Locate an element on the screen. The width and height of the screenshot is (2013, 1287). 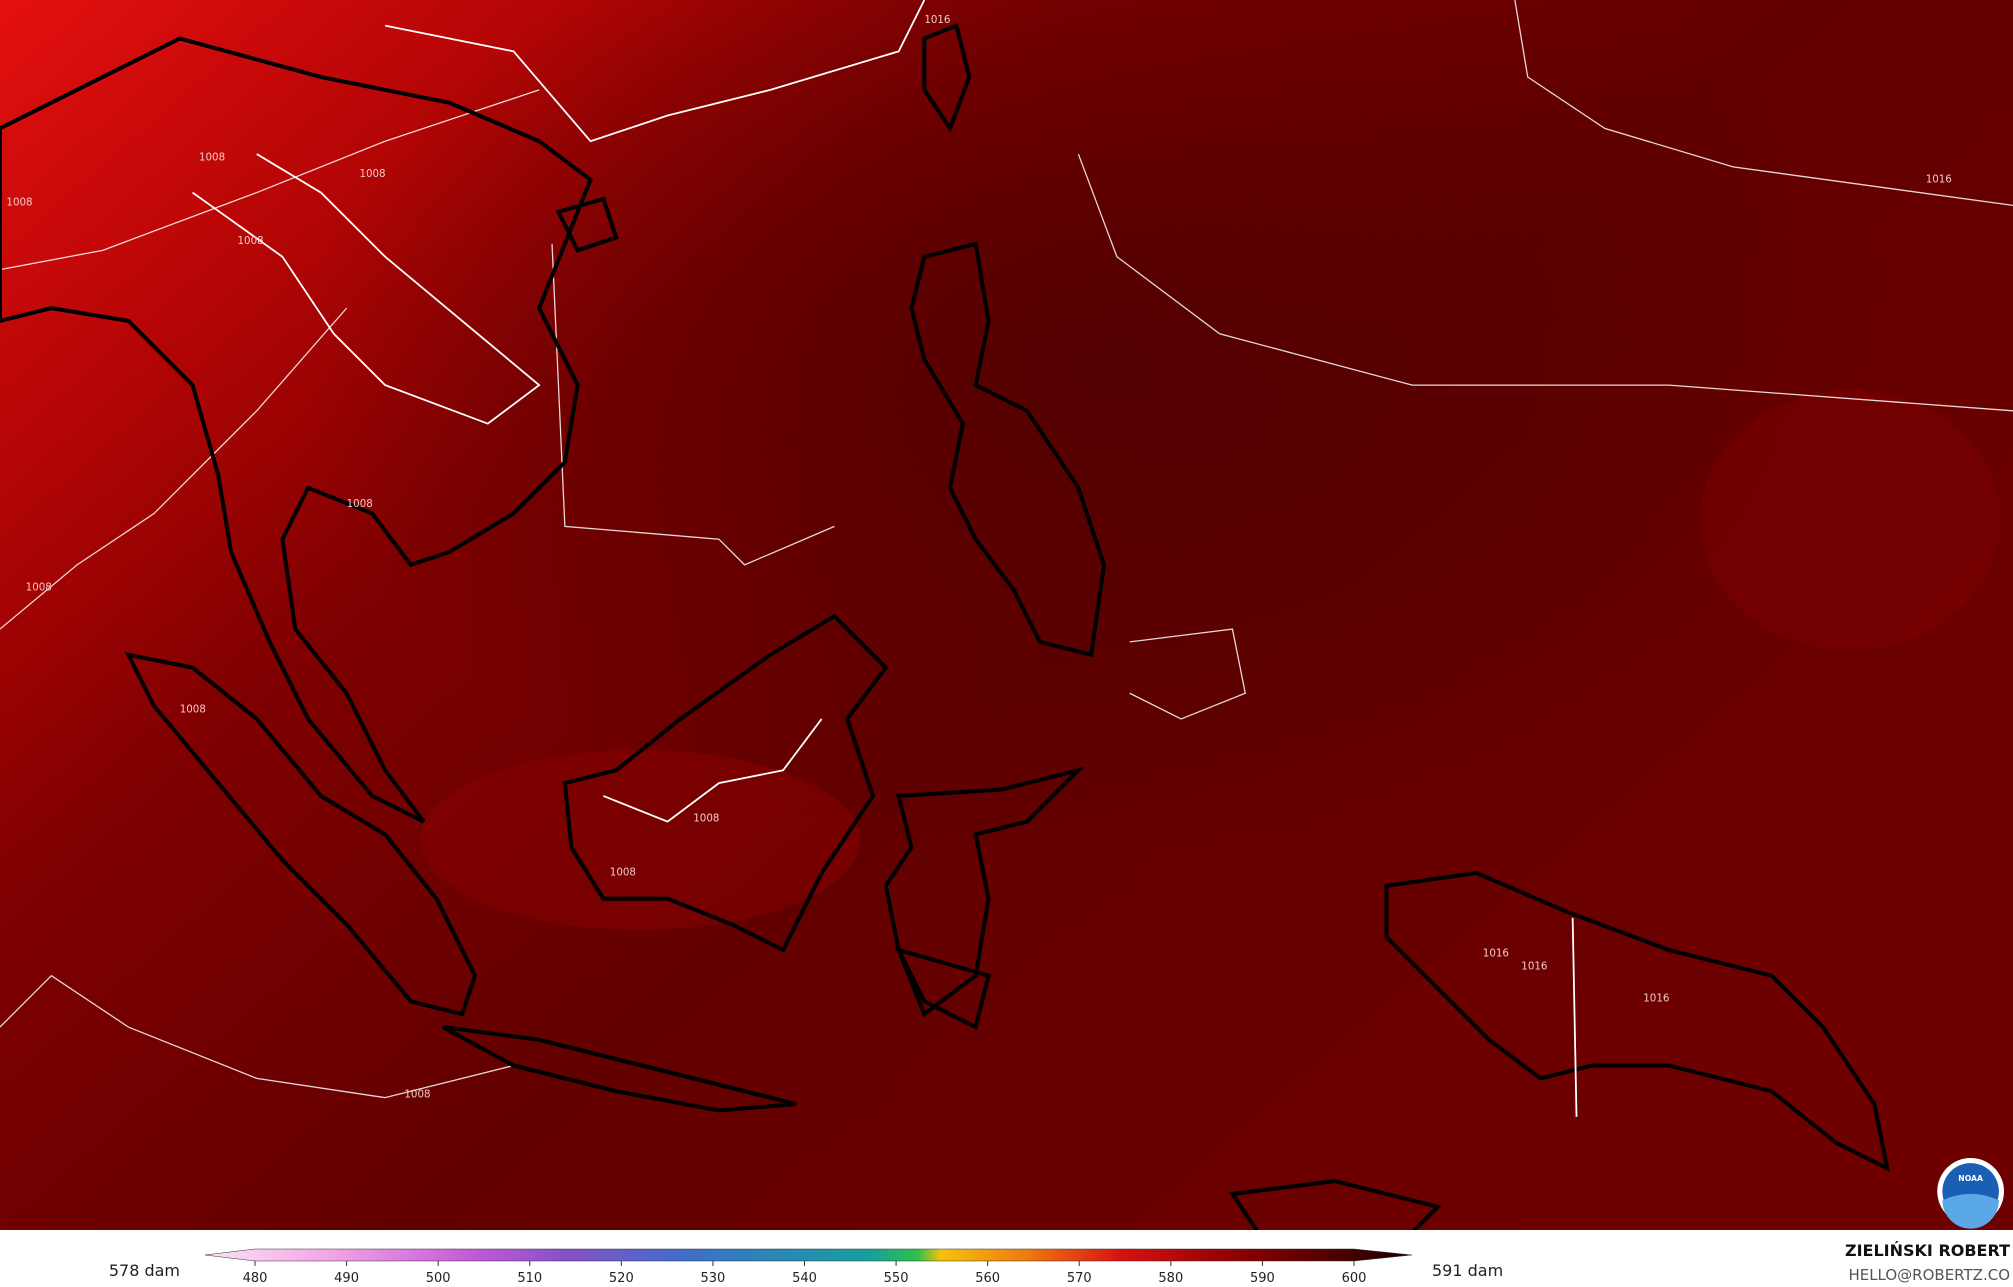
colorbar-tick-label: 560 is located at coordinates (987, 1278).